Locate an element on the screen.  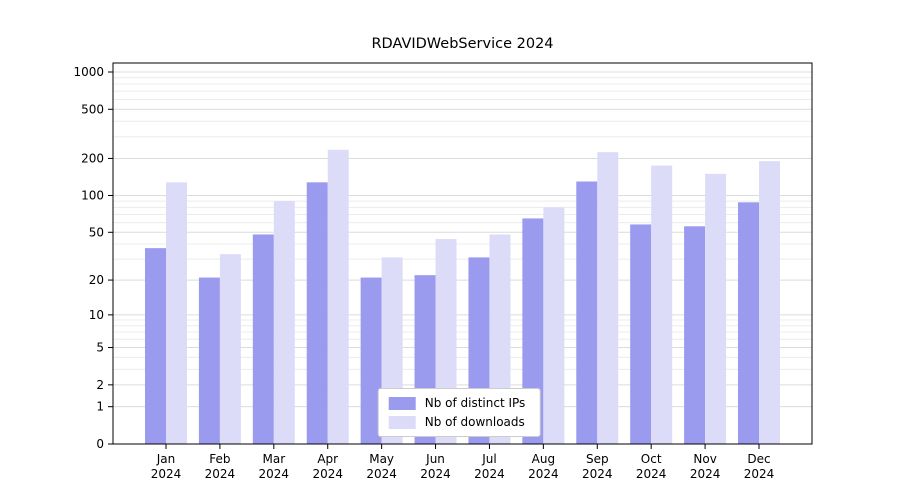
legend-item-distinct-ips: Nb of distinct IPs is located at coordinates (457, 403).